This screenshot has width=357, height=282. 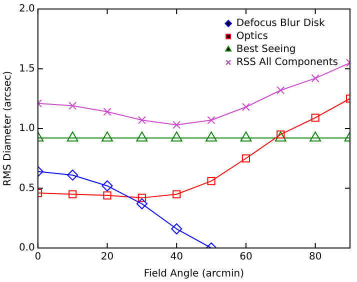 I want to click on legend-label: Defocus Blur Disk, so click(x=281, y=24).